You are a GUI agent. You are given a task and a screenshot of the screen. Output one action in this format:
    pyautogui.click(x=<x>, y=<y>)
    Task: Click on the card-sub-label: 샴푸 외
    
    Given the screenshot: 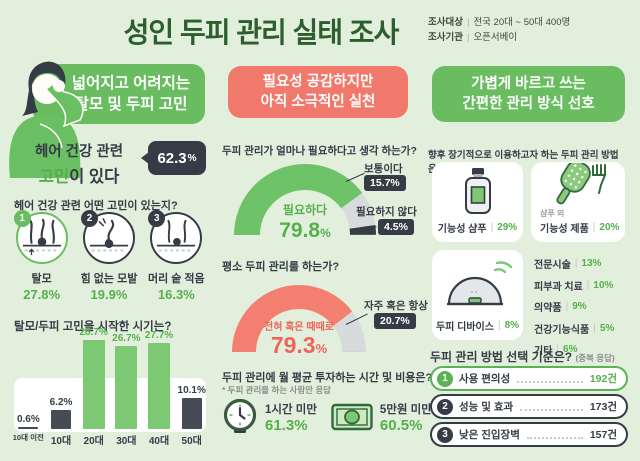 What is the action you would take?
    pyautogui.click(x=552, y=213)
    